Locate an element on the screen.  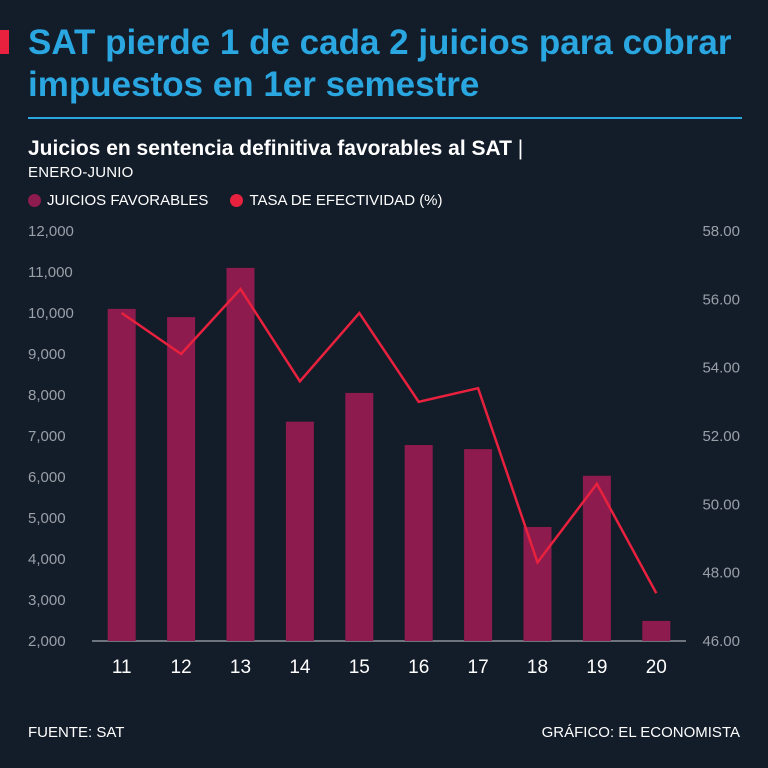
y-left-tick-label: 3,000 is located at coordinates (47, 600).